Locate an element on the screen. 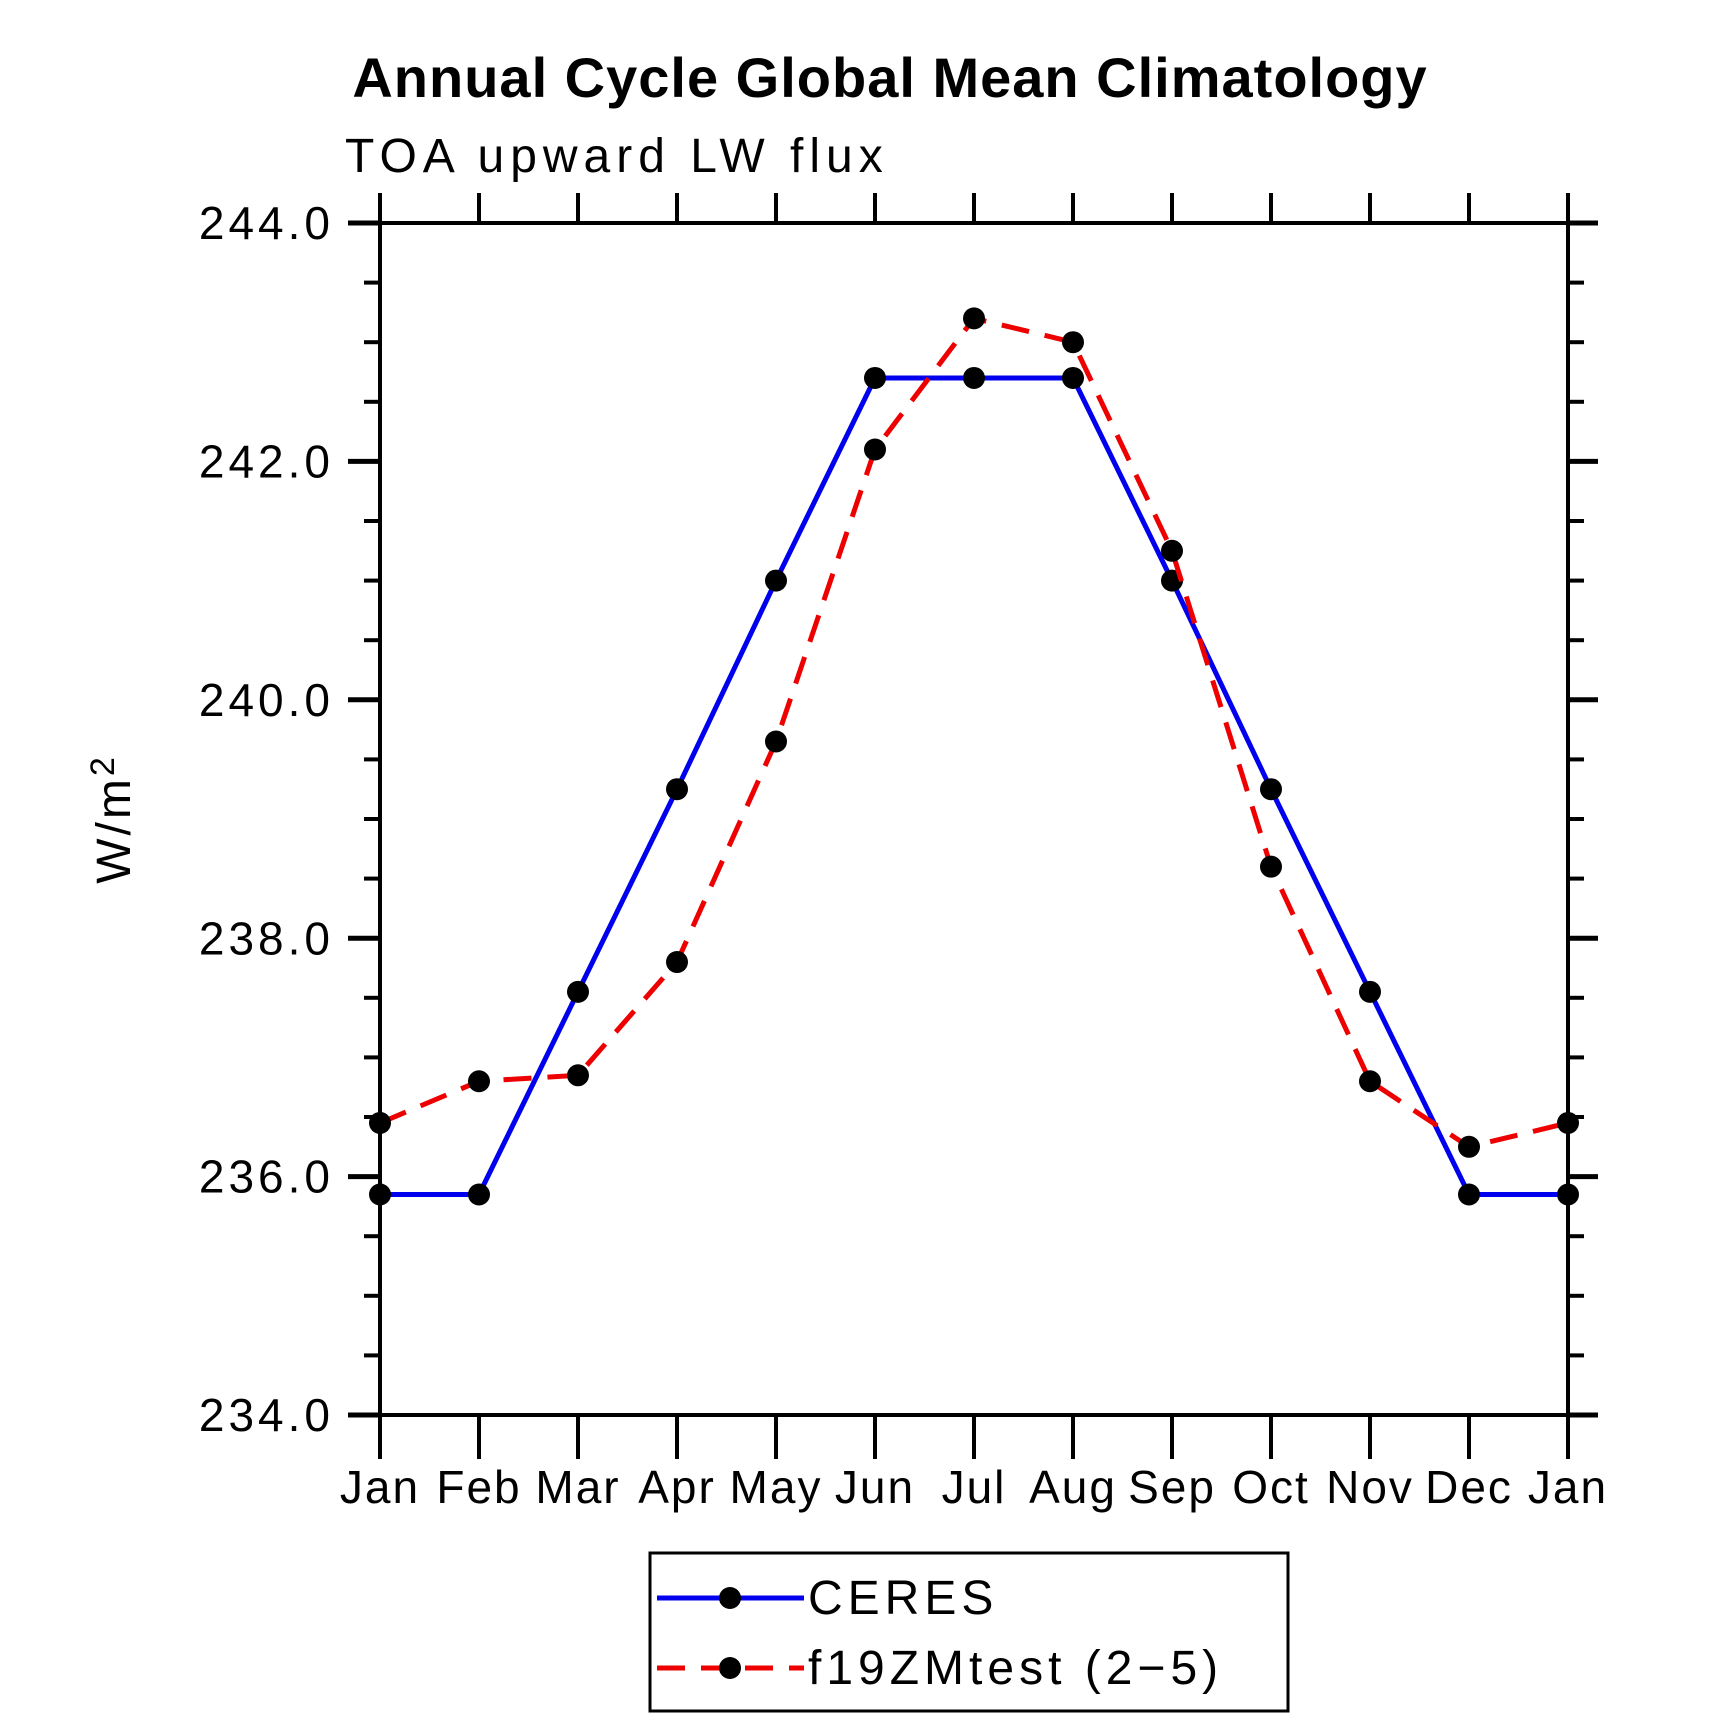 This screenshot has width=1710, height=1718. y-tick-label: 244.0 is located at coordinates (266, 223).